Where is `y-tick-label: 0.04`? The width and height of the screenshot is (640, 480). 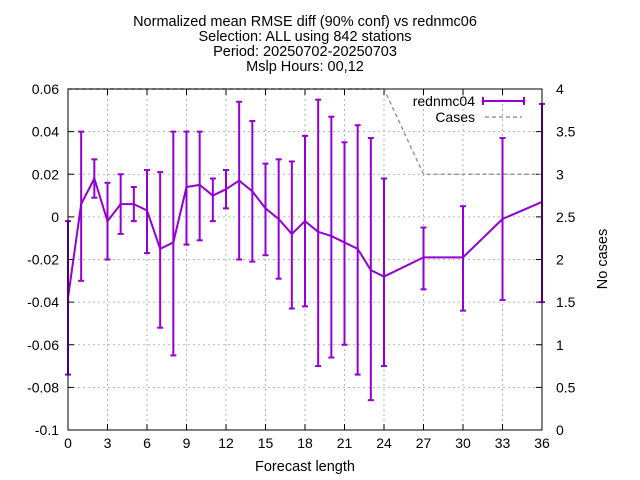
y-tick-label: 0.04 is located at coordinates (45, 132).